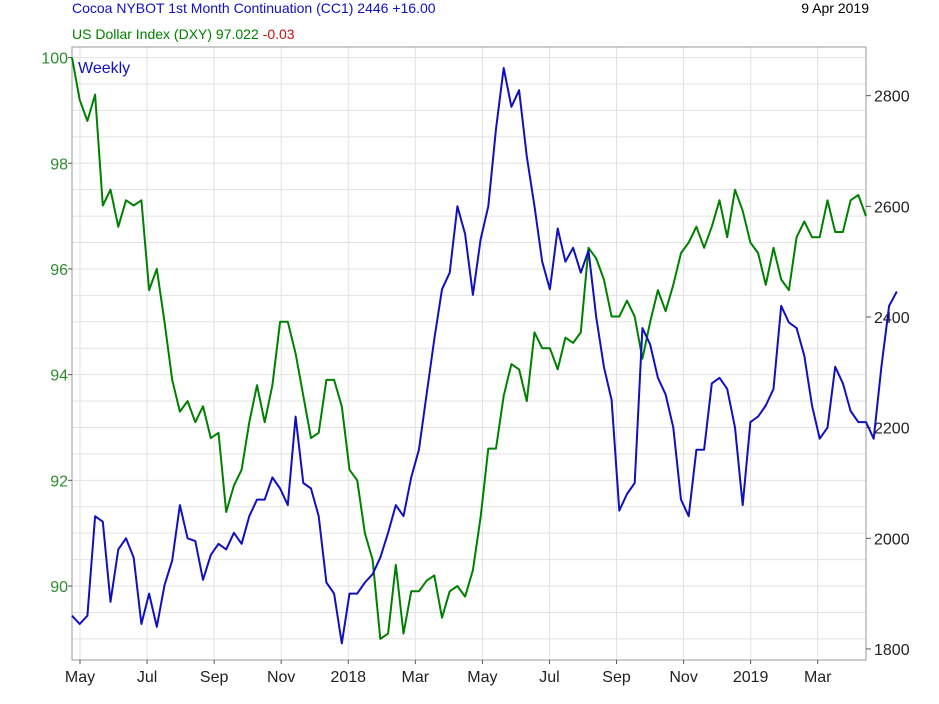 The height and width of the screenshot is (704, 939). What do you see at coordinates (892, 318) in the screenshot?
I see `right-tick-label: 2400` at bounding box center [892, 318].